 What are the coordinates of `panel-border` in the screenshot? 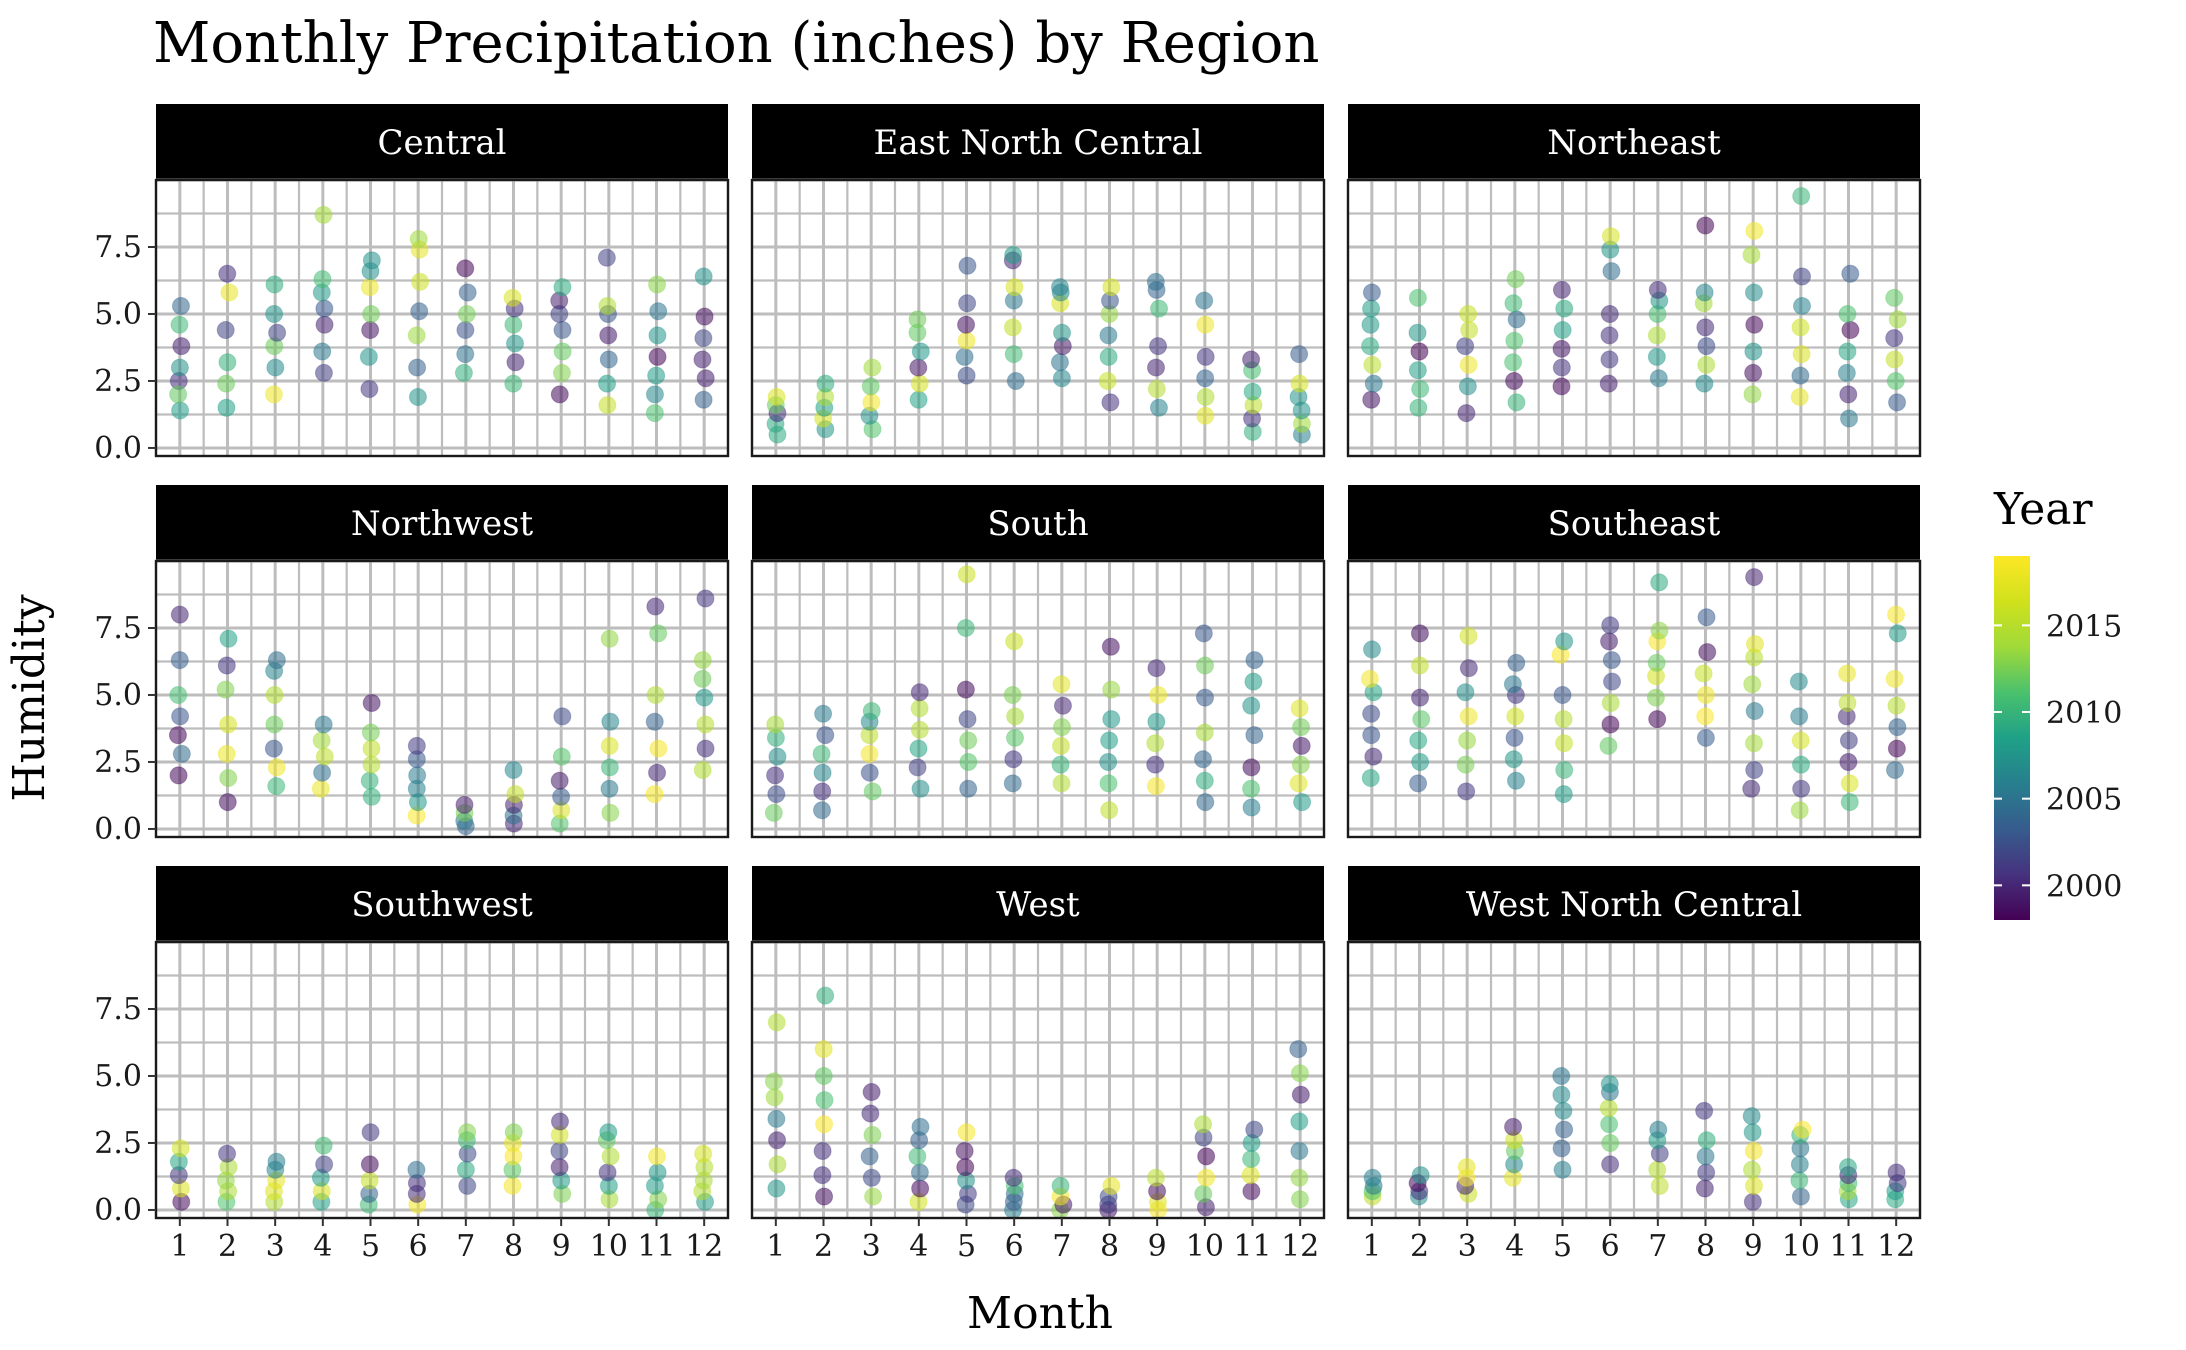 It's located at (1634, 699).